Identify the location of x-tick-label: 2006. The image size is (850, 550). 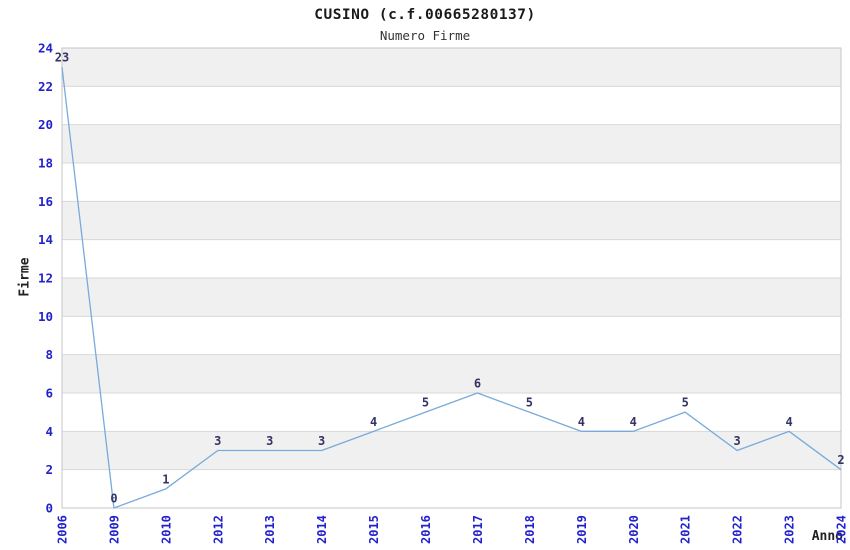
(63, 529).